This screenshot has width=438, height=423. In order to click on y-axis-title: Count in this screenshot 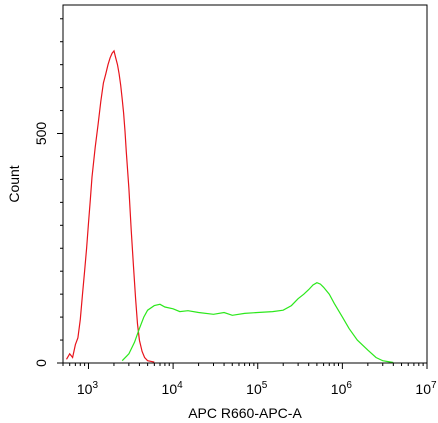, I will do `click(14, 183)`.